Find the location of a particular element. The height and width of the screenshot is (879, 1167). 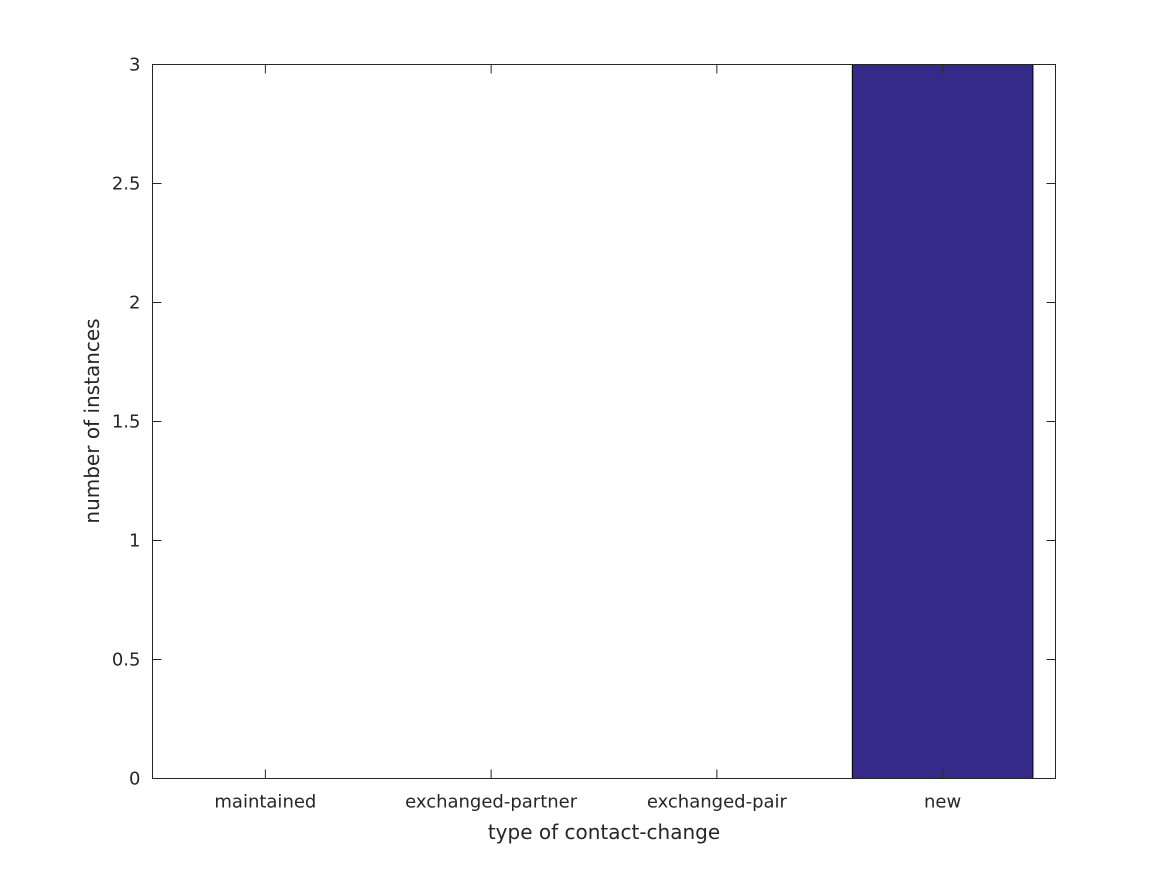

y-tick-label: 2.5 is located at coordinates (126, 184).